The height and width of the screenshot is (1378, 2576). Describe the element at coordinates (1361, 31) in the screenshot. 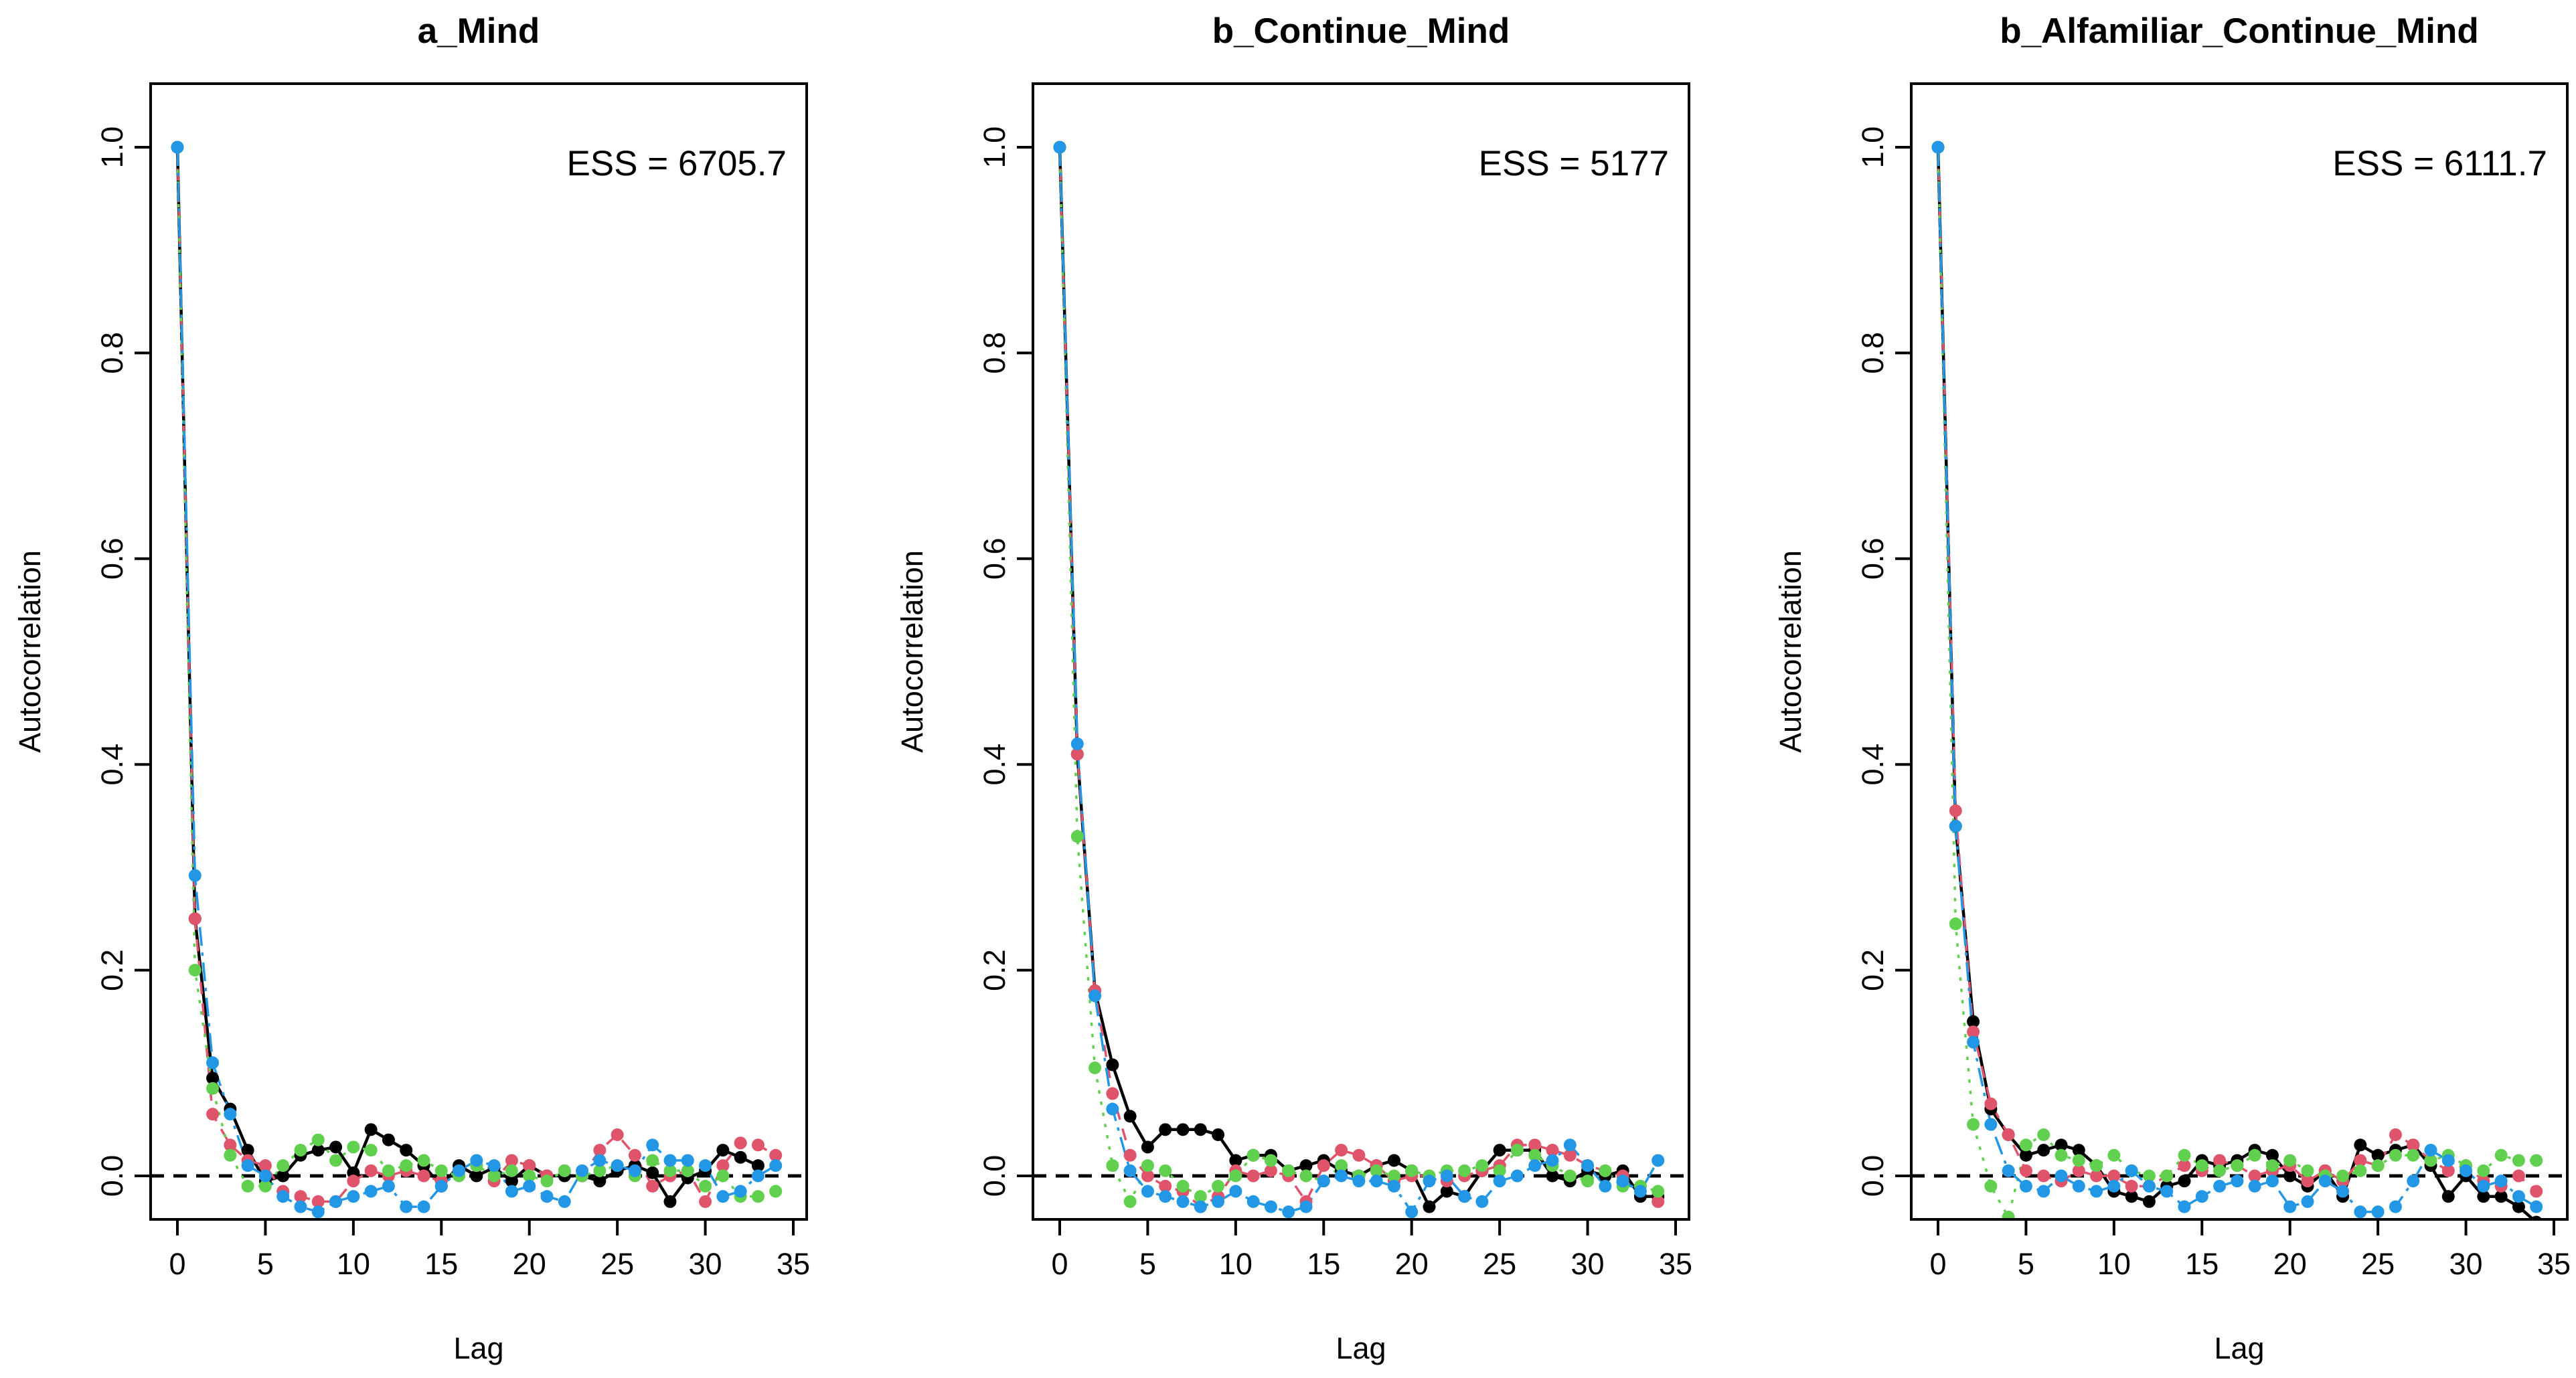

I see `chart-title: b_Continue_Mind` at that location.